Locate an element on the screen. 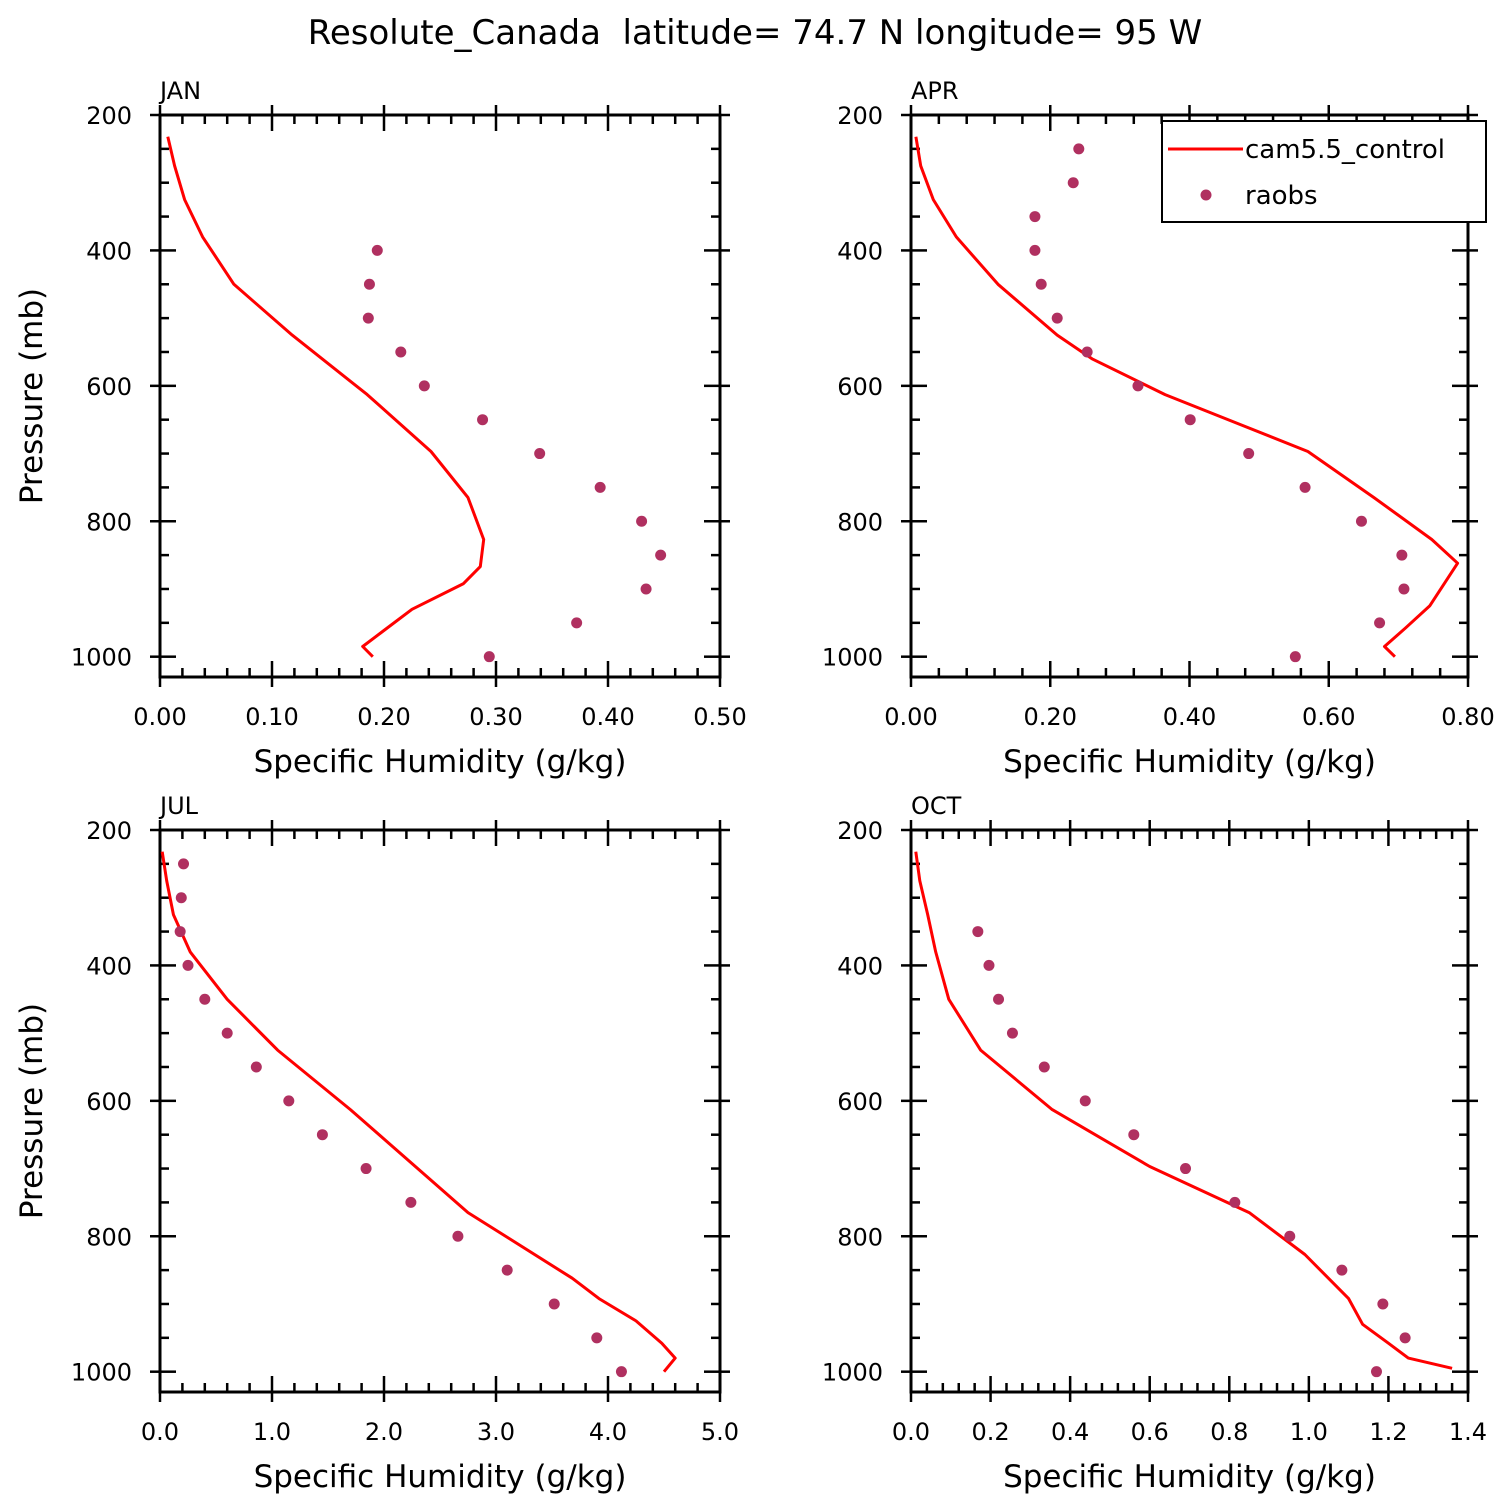  x-tick-label: 5.0 is located at coordinates (720, 1432).